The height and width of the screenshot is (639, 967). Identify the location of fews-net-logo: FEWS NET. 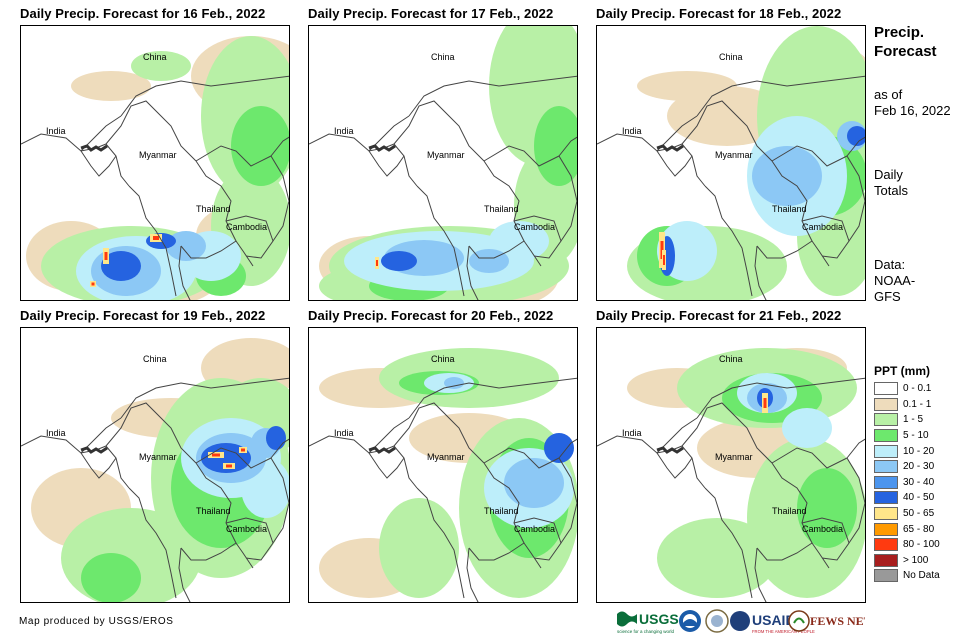
(826, 621).